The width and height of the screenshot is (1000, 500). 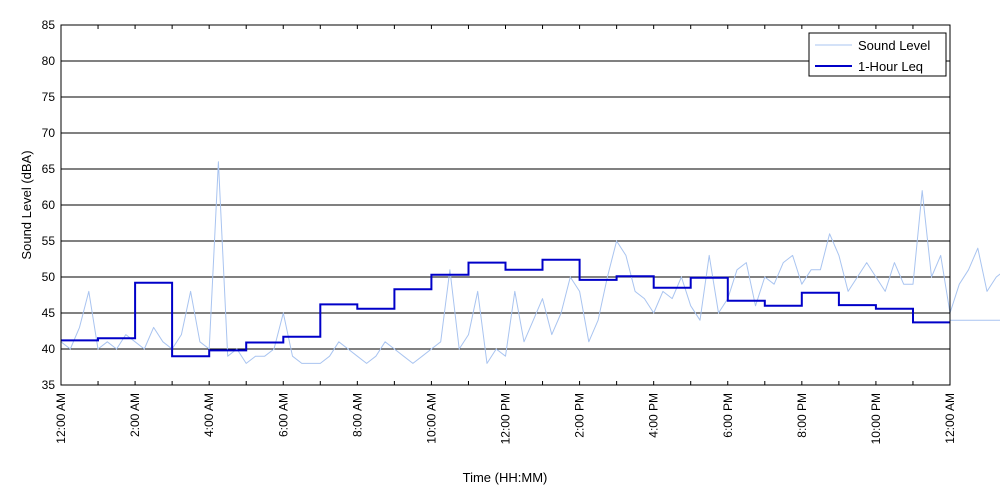 What do you see at coordinates (283, 415) in the screenshot?
I see `x-tick-label: 6:00 AM` at bounding box center [283, 415].